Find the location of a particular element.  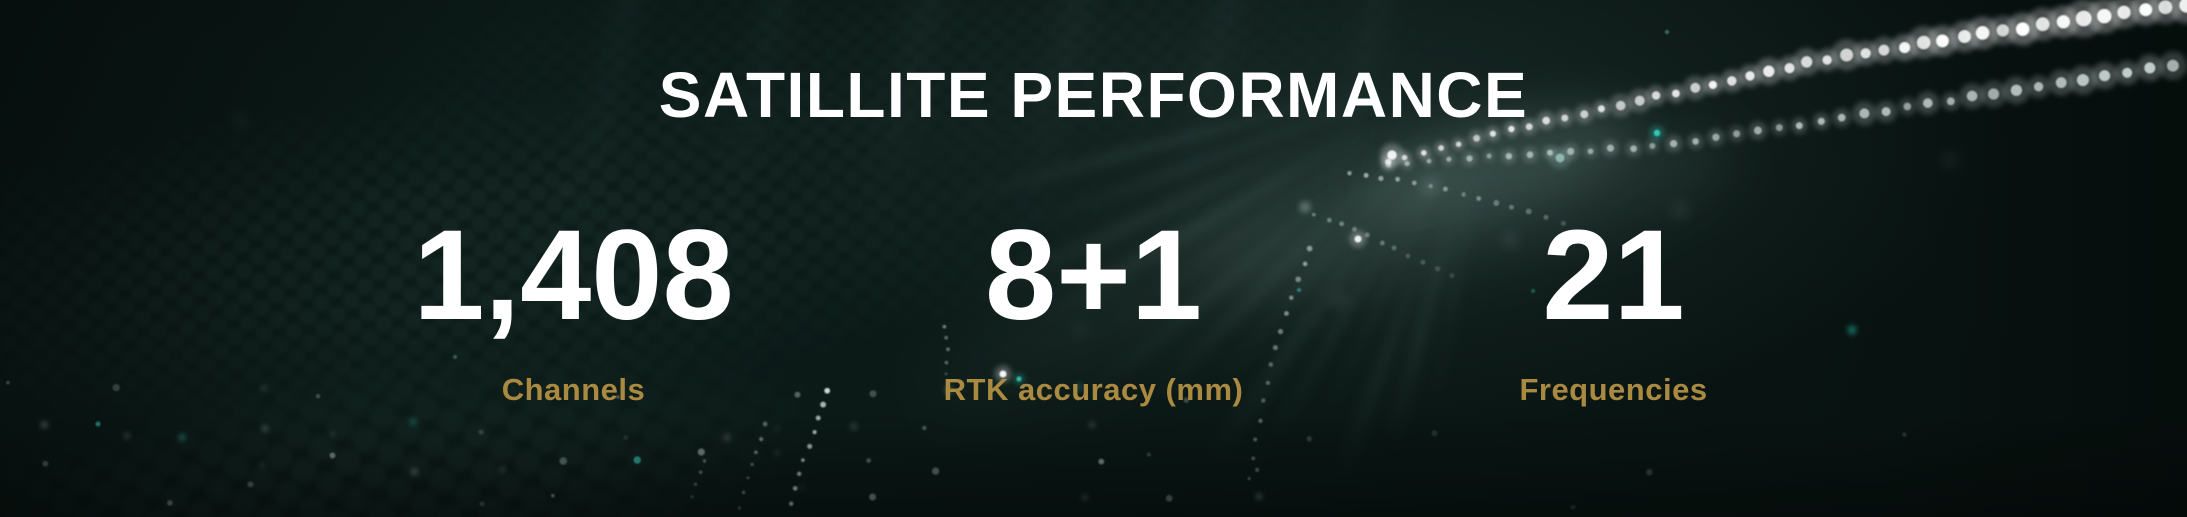

stat-rtk-accuracy: 8+1 RTK accuracy (mm) is located at coordinates (1094, 310).